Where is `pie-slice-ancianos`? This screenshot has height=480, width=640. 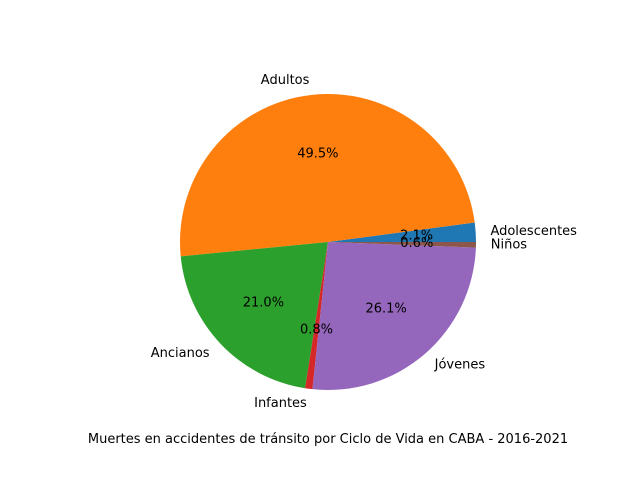
pie-slice-ancianos is located at coordinates (254, 315).